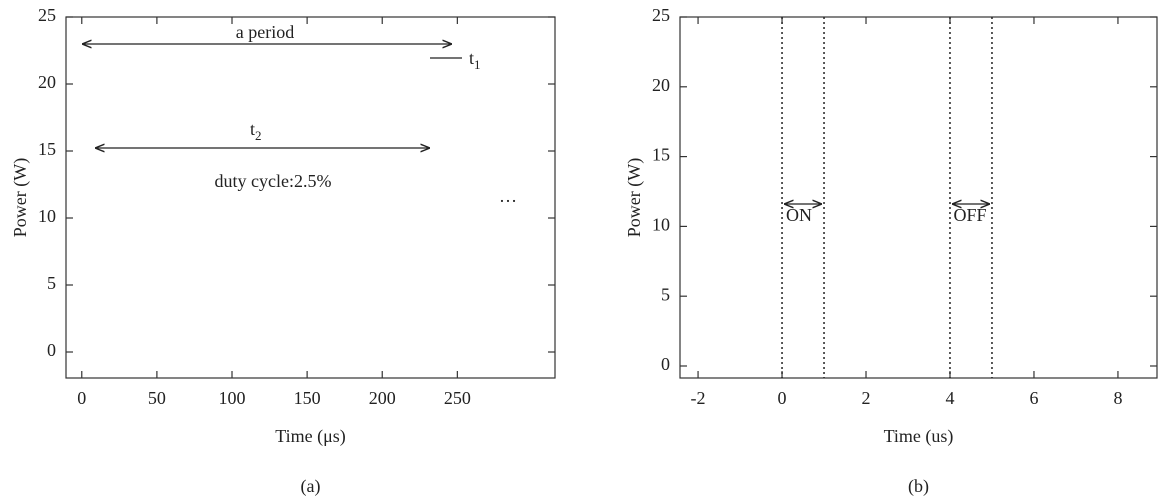 Image resolution: width=1167 pixels, height=503 pixels. What do you see at coordinates (477, 64) in the screenshot?
I see `annotation-subscript: 1` at bounding box center [477, 64].